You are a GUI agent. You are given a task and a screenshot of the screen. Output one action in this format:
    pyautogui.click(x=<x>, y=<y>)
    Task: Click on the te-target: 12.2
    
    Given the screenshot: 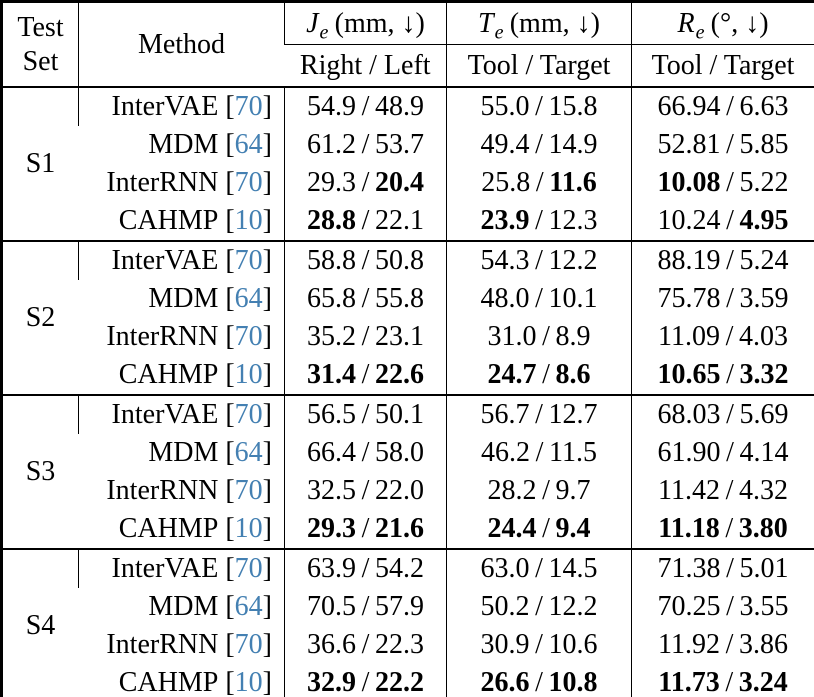 What is the action you would take?
    pyautogui.click(x=573, y=607)
    